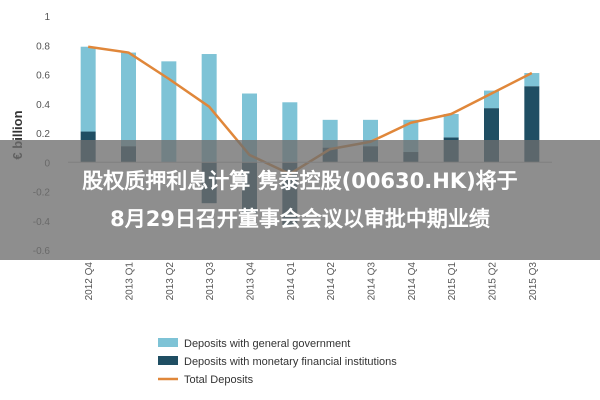 The height and width of the screenshot is (400, 600). I want to click on x-tick-label: 2012 Q4, so click(89, 281).